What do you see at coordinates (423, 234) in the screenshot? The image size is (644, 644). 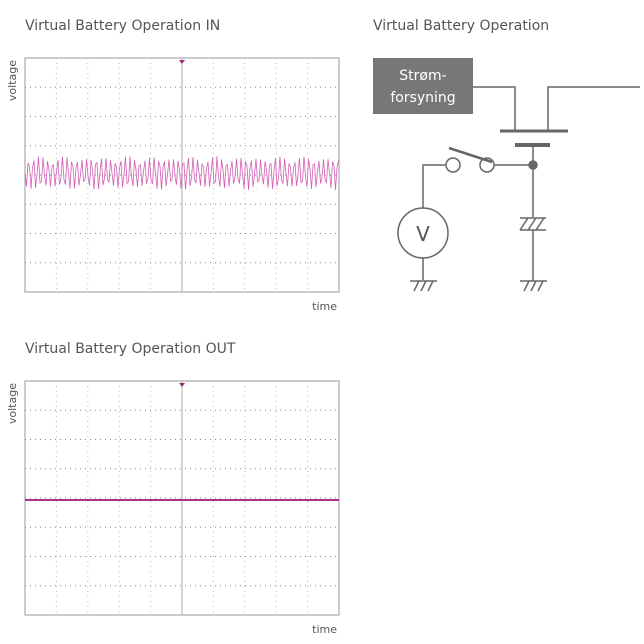 I see `meter-label: V` at bounding box center [423, 234].